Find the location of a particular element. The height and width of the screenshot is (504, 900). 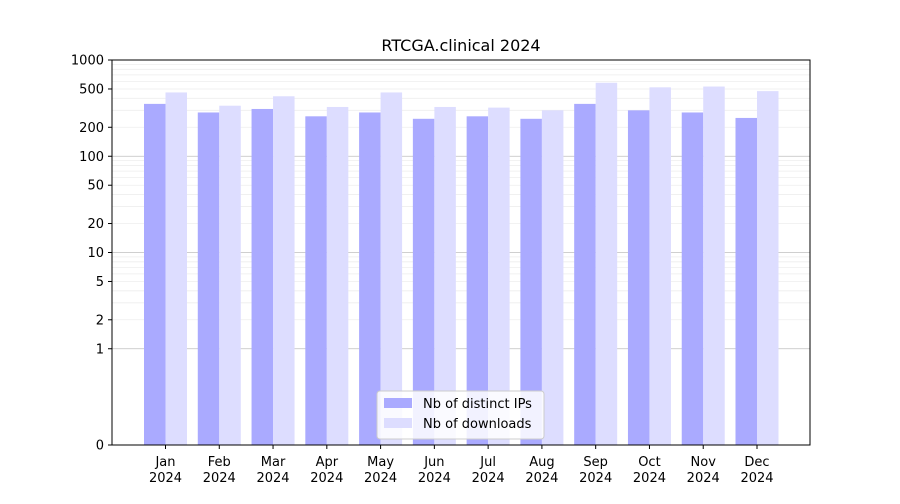

bar-distinct-ips-may is located at coordinates (370, 278).